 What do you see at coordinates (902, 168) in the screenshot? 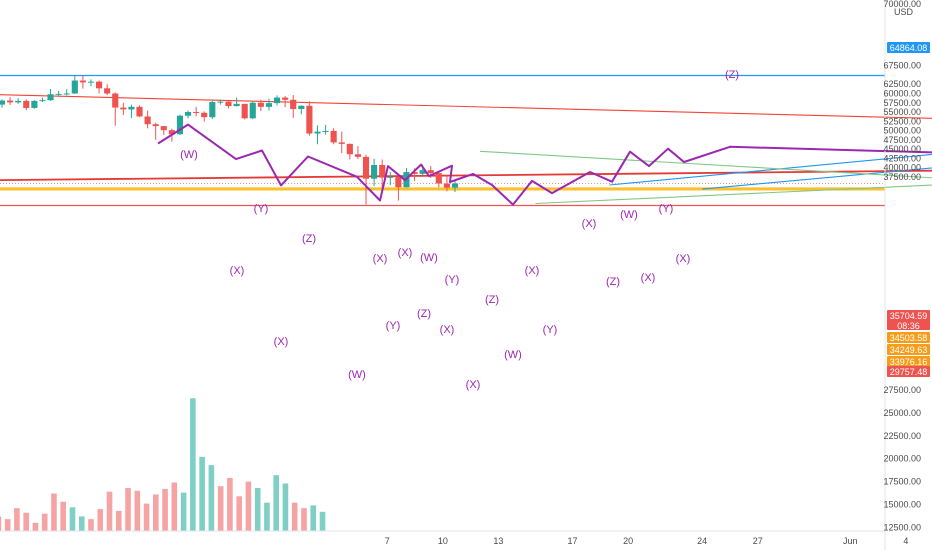
I see `y-tick-label: 40000.00` at bounding box center [902, 168].